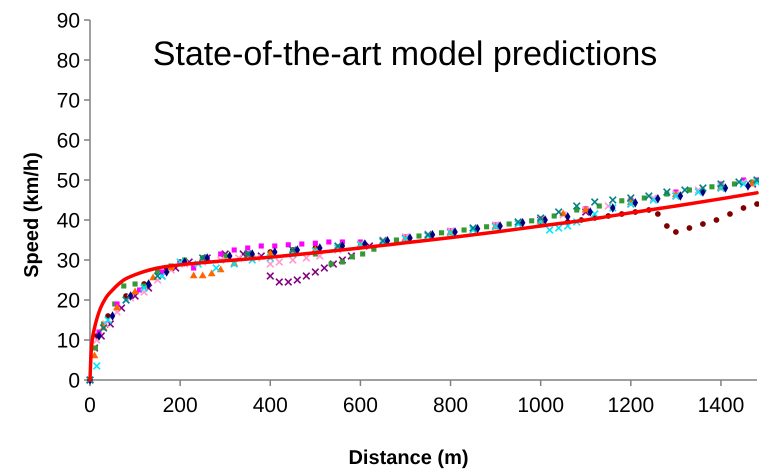 This screenshot has width=759, height=472. I want to click on x-axis-title: Distance (m), so click(408, 458).